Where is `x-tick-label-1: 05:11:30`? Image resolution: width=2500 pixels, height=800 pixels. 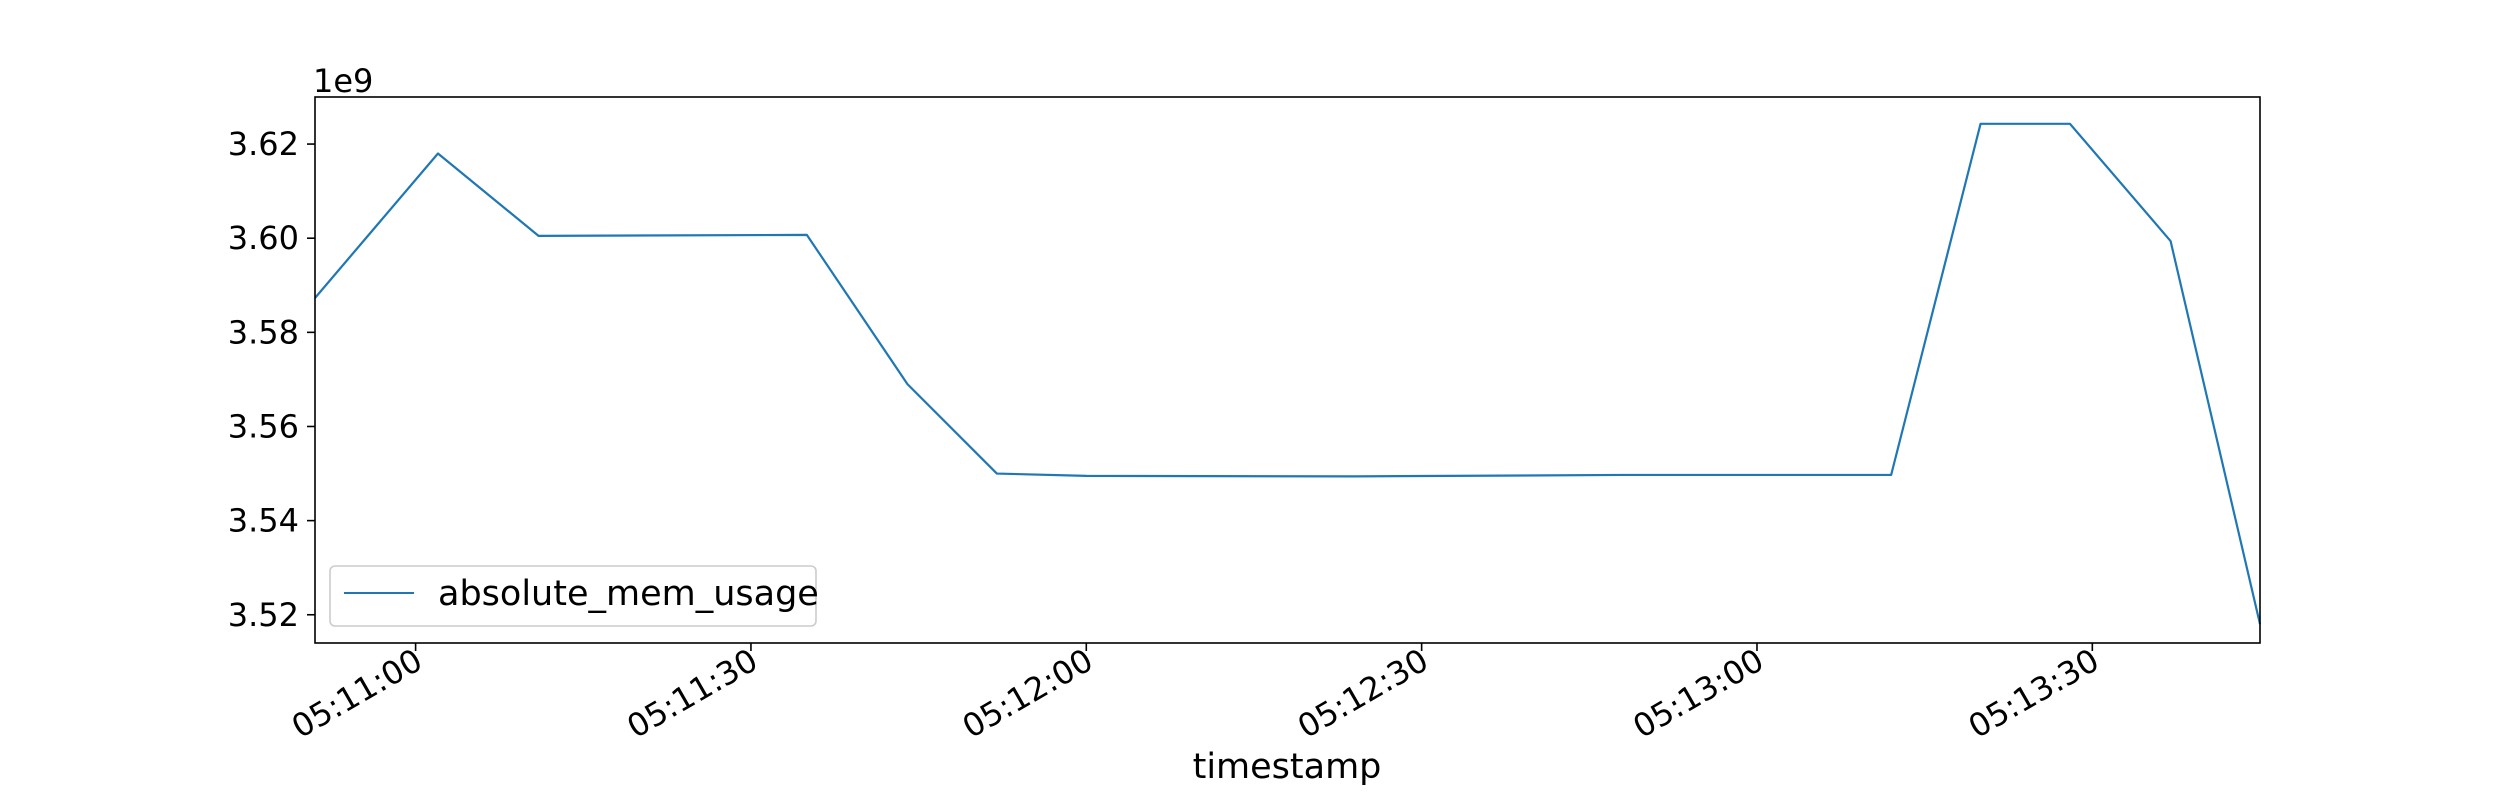 x-tick-label-1: 05:11:30 is located at coordinates (691, 693).